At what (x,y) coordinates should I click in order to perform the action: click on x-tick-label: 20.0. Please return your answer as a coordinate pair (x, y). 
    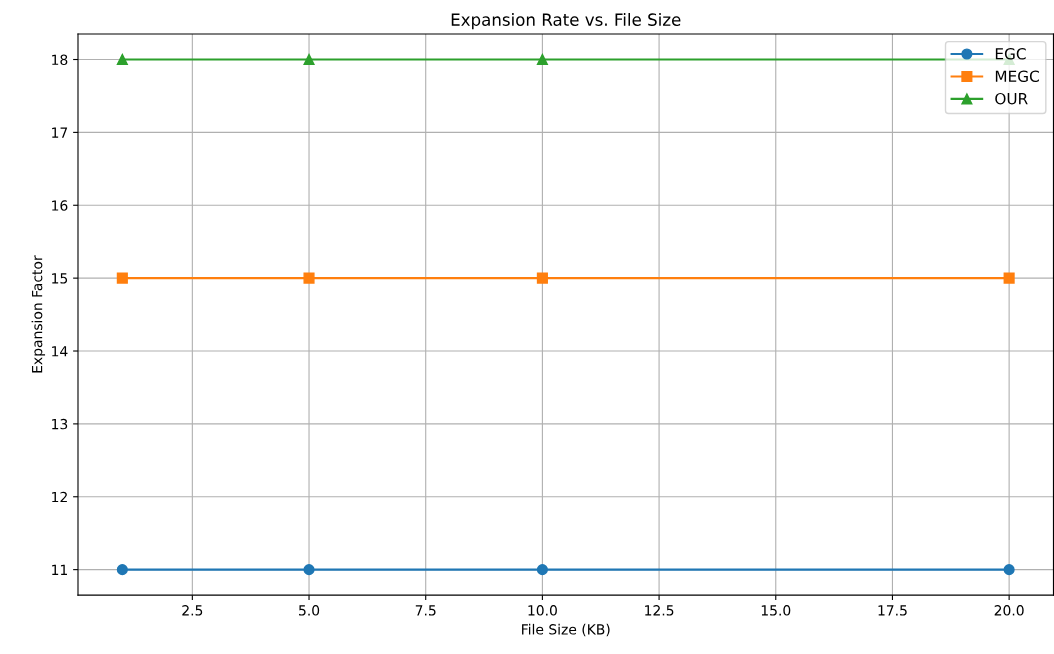
    Looking at the image, I should click on (1009, 610).